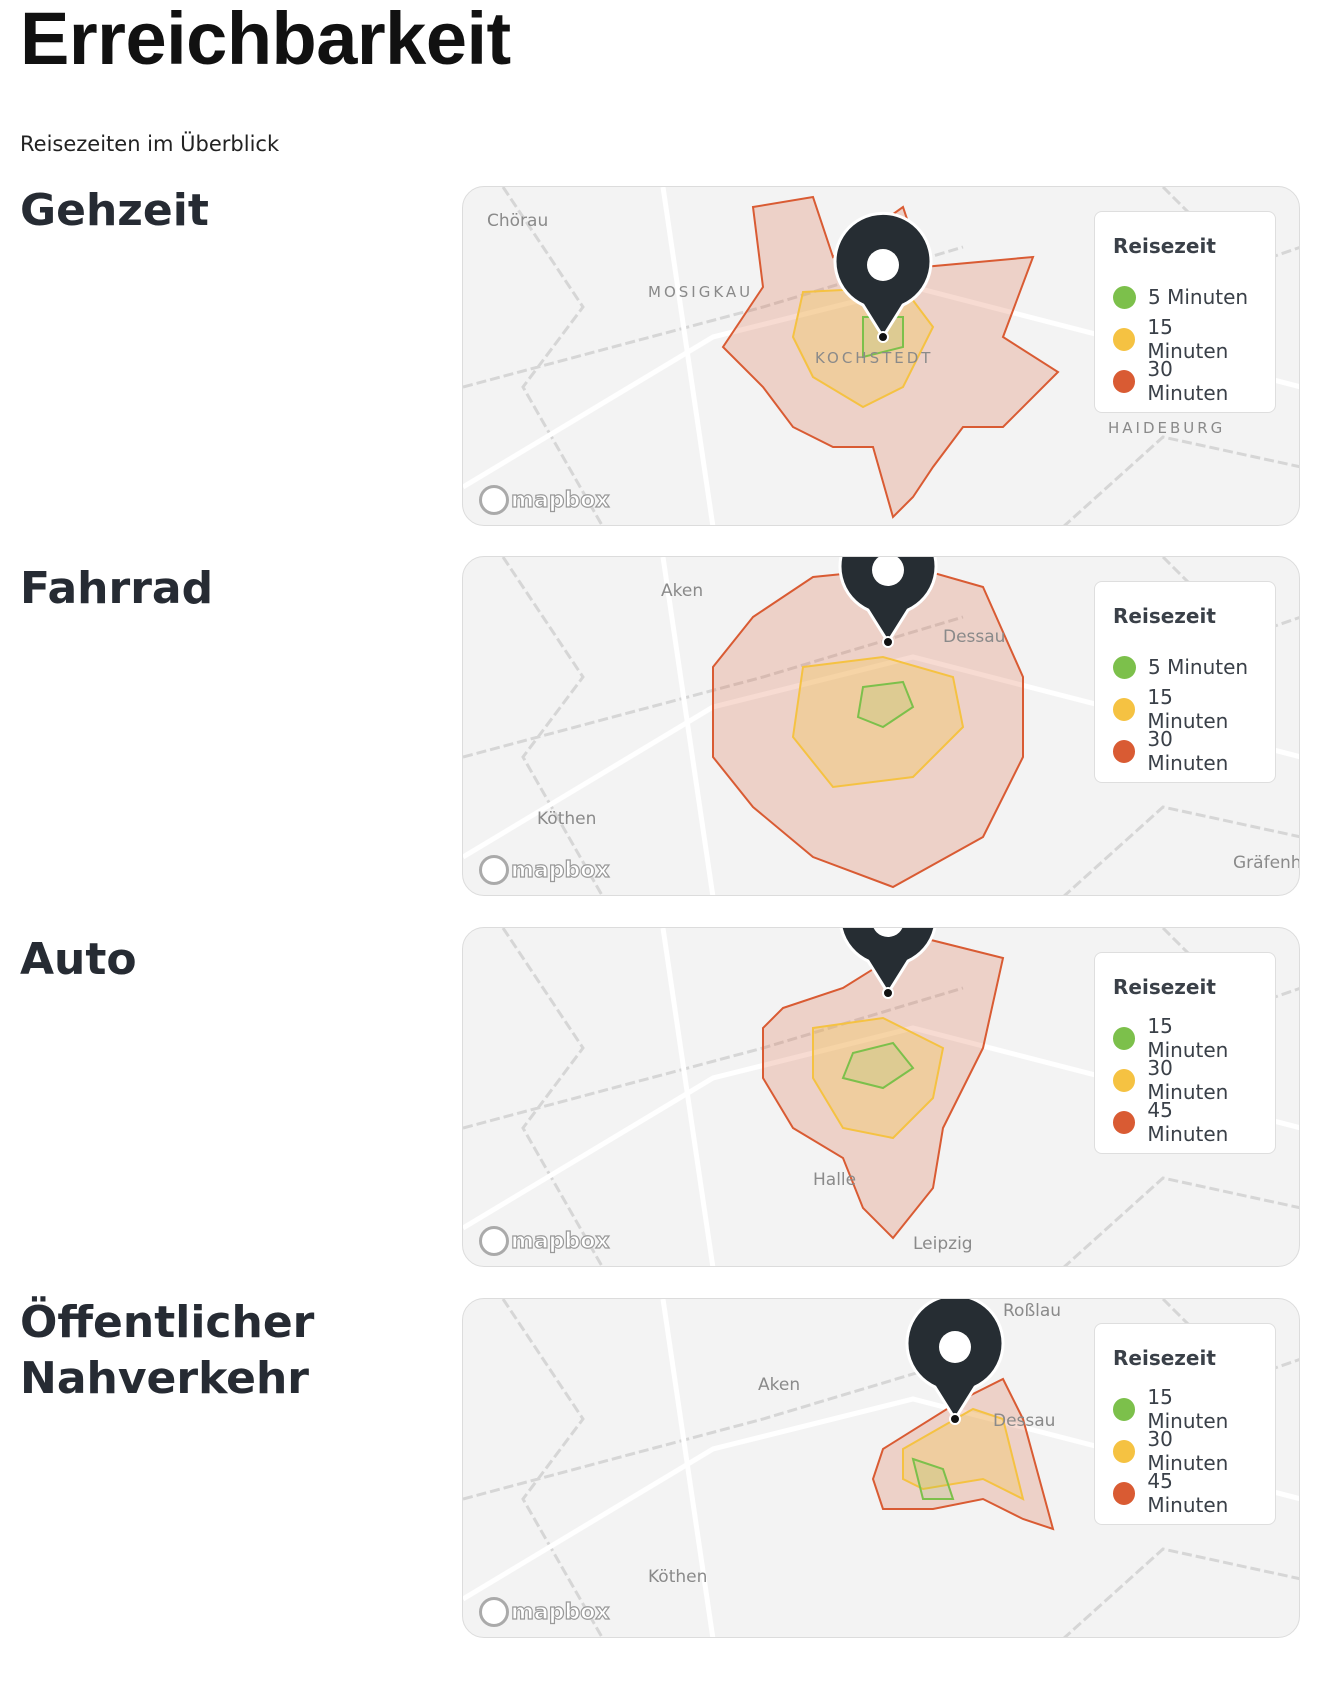  What do you see at coordinates (78, 959) in the screenshot?
I see `section-title: Auto` at bounding box center [78, 959].